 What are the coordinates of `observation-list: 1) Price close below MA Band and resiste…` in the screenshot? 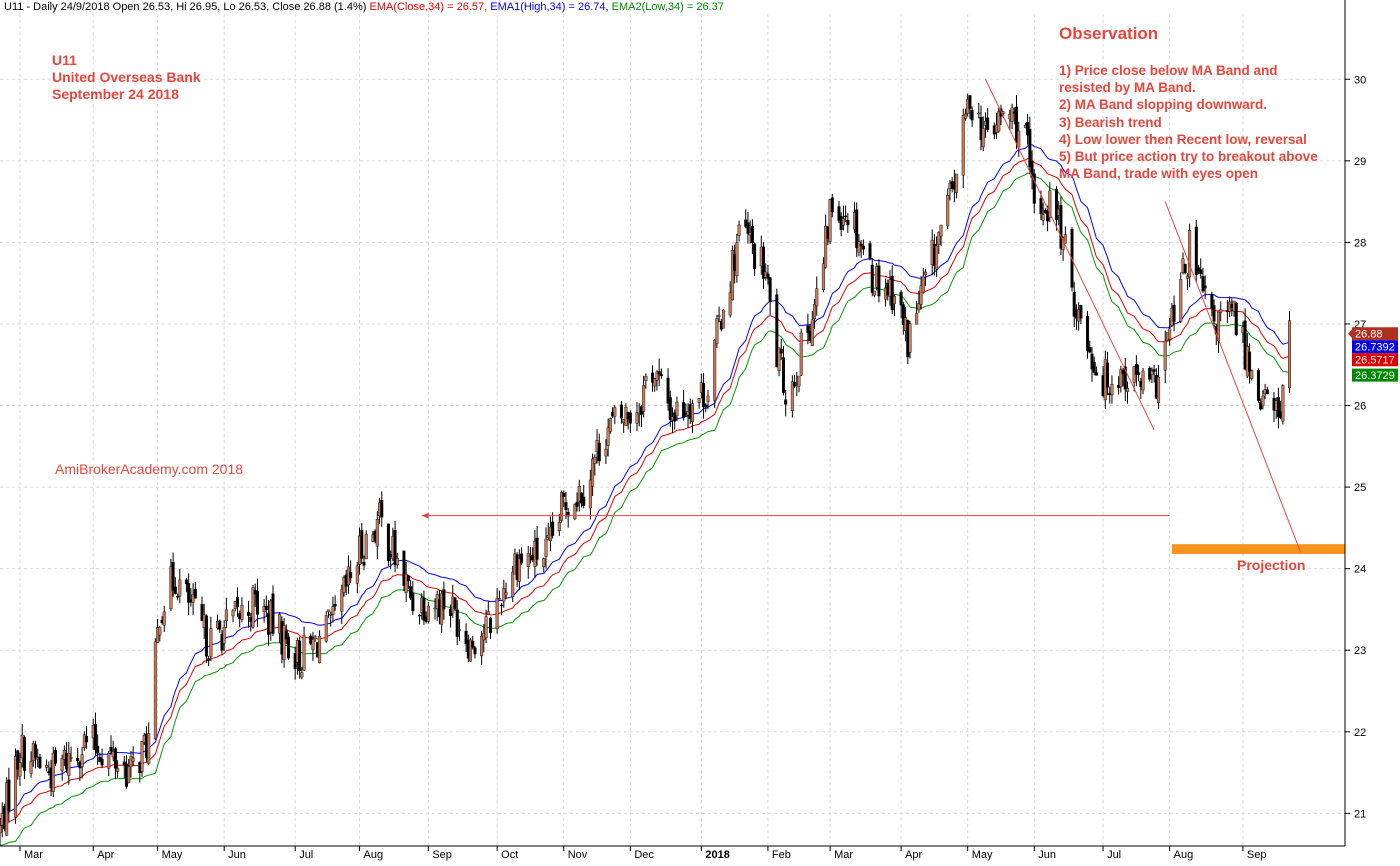 It's located at (1188, 122).